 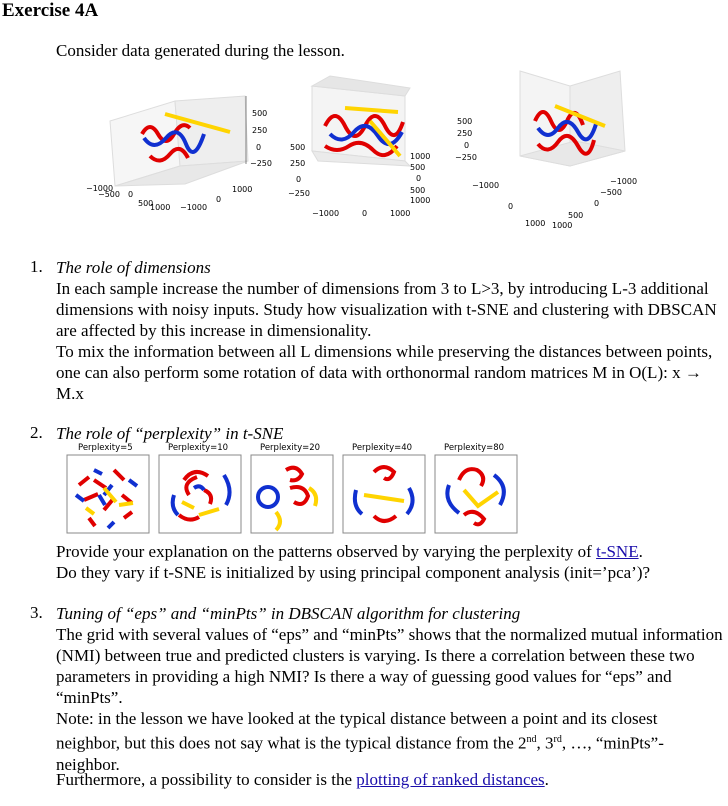 What do you see at coordinates (259, 113) in the screenshot?
I see `p1-z-tick-0: 500` at bounding box center [259, 113].